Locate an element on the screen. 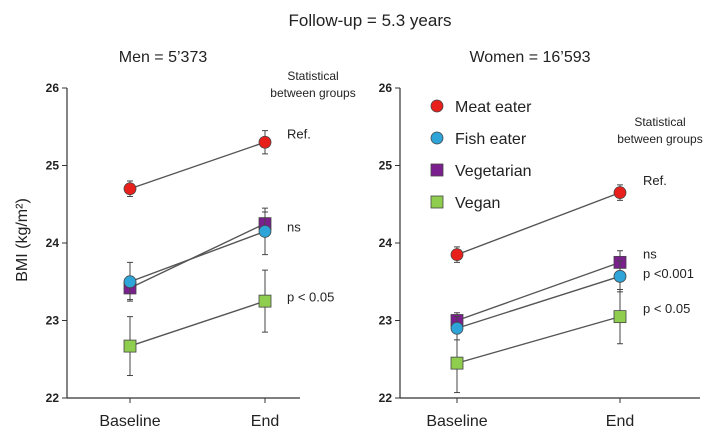 The width and height of the screenshot is (708, 430). panel-title: Women = 16’593 is located at coordinates (529, 57).